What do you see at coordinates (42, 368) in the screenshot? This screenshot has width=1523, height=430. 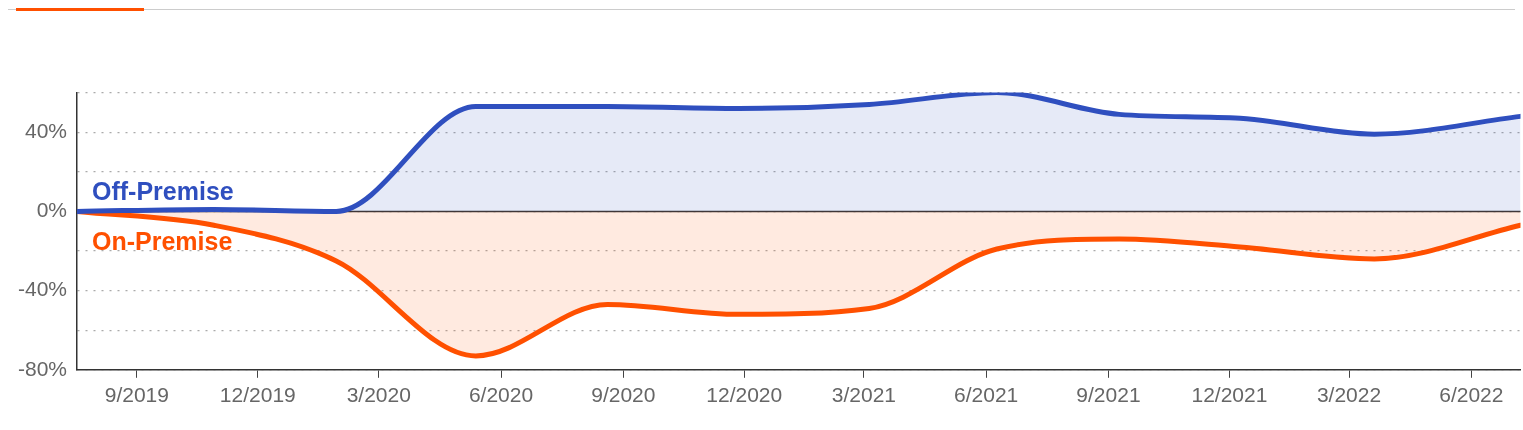 I see `y-tick-label: -80%` at bounding box center [42, 368].